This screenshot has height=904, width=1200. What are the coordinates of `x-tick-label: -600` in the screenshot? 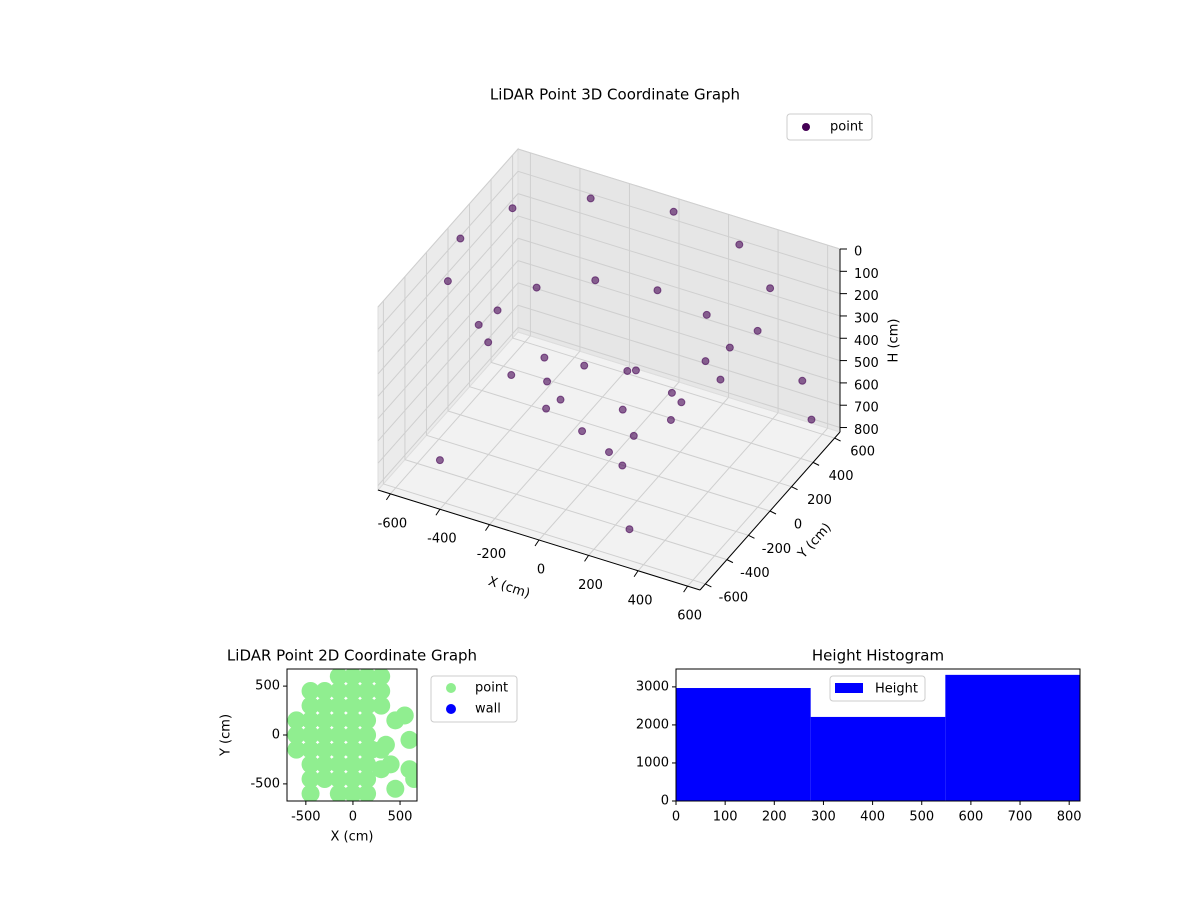 It's located at (393, 523).